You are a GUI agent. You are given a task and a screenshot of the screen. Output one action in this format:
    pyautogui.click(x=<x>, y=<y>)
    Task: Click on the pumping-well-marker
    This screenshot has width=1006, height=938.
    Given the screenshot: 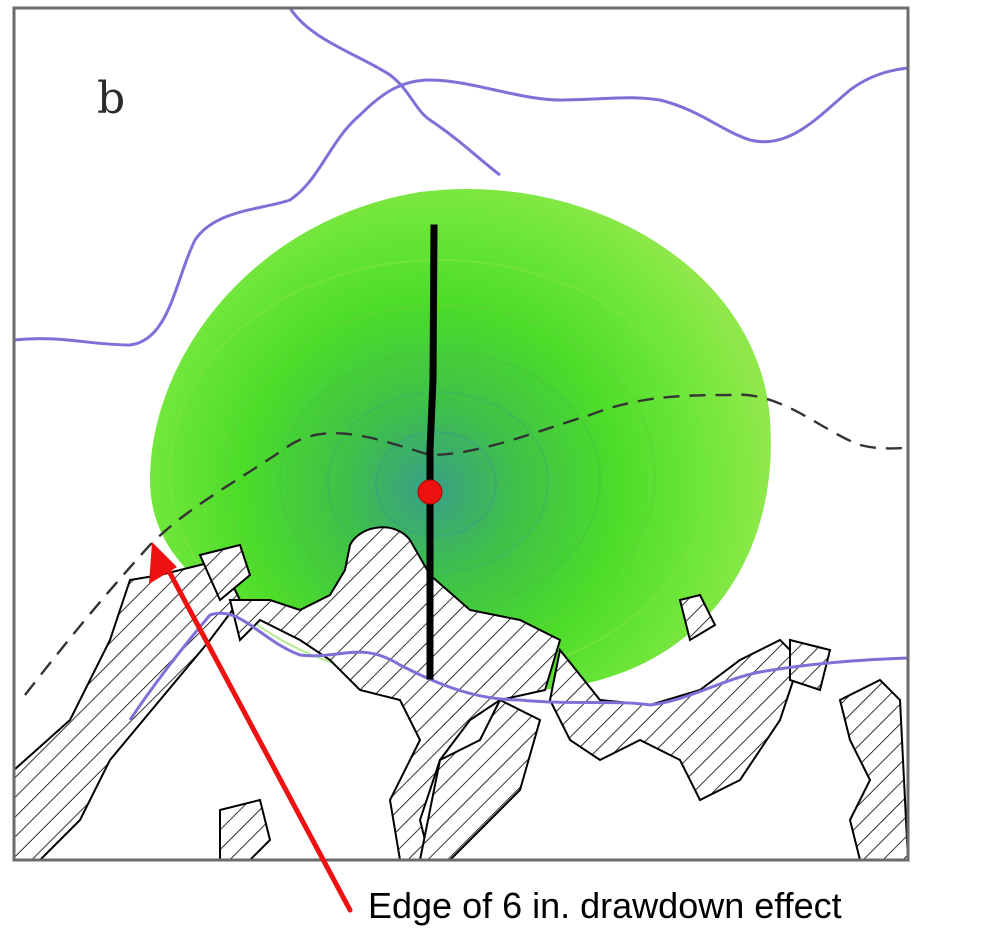 What is the action you would take?
    pyautogui.click(x=430, y=492)
    